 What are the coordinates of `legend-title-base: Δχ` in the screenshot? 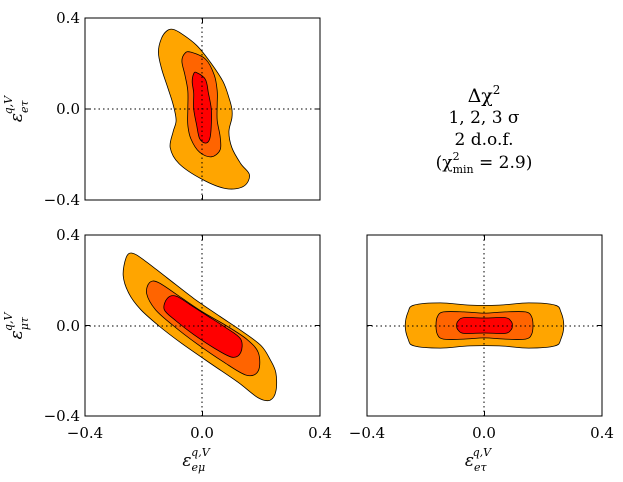 It's located at (481, 96).